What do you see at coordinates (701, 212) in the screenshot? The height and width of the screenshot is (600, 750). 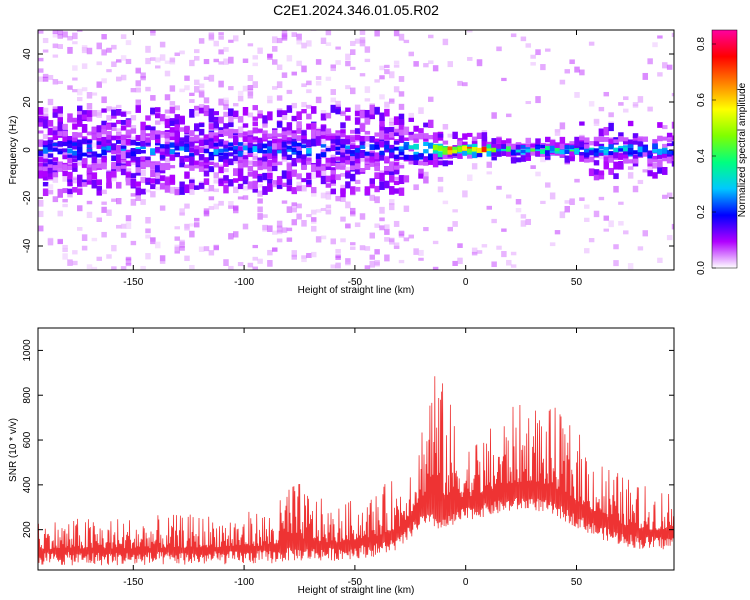 I see `colorbar-tick-label: 0.2` at bounding box center [701, 212].